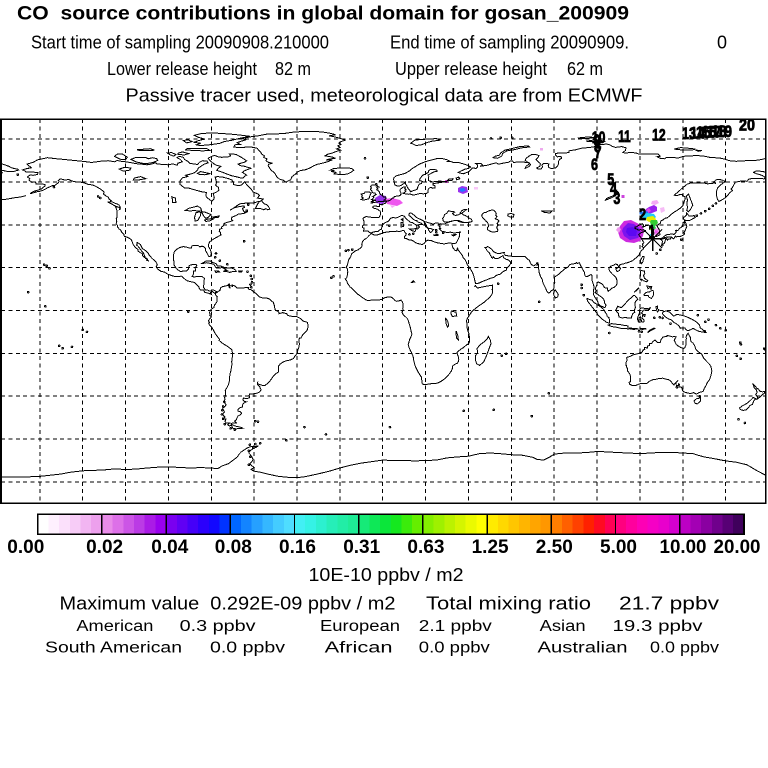  What do you see at coordinates (455, 626) in the screenshot?
I see `svg-text: 2.1 ppbv` at bounding box center [455, 626].